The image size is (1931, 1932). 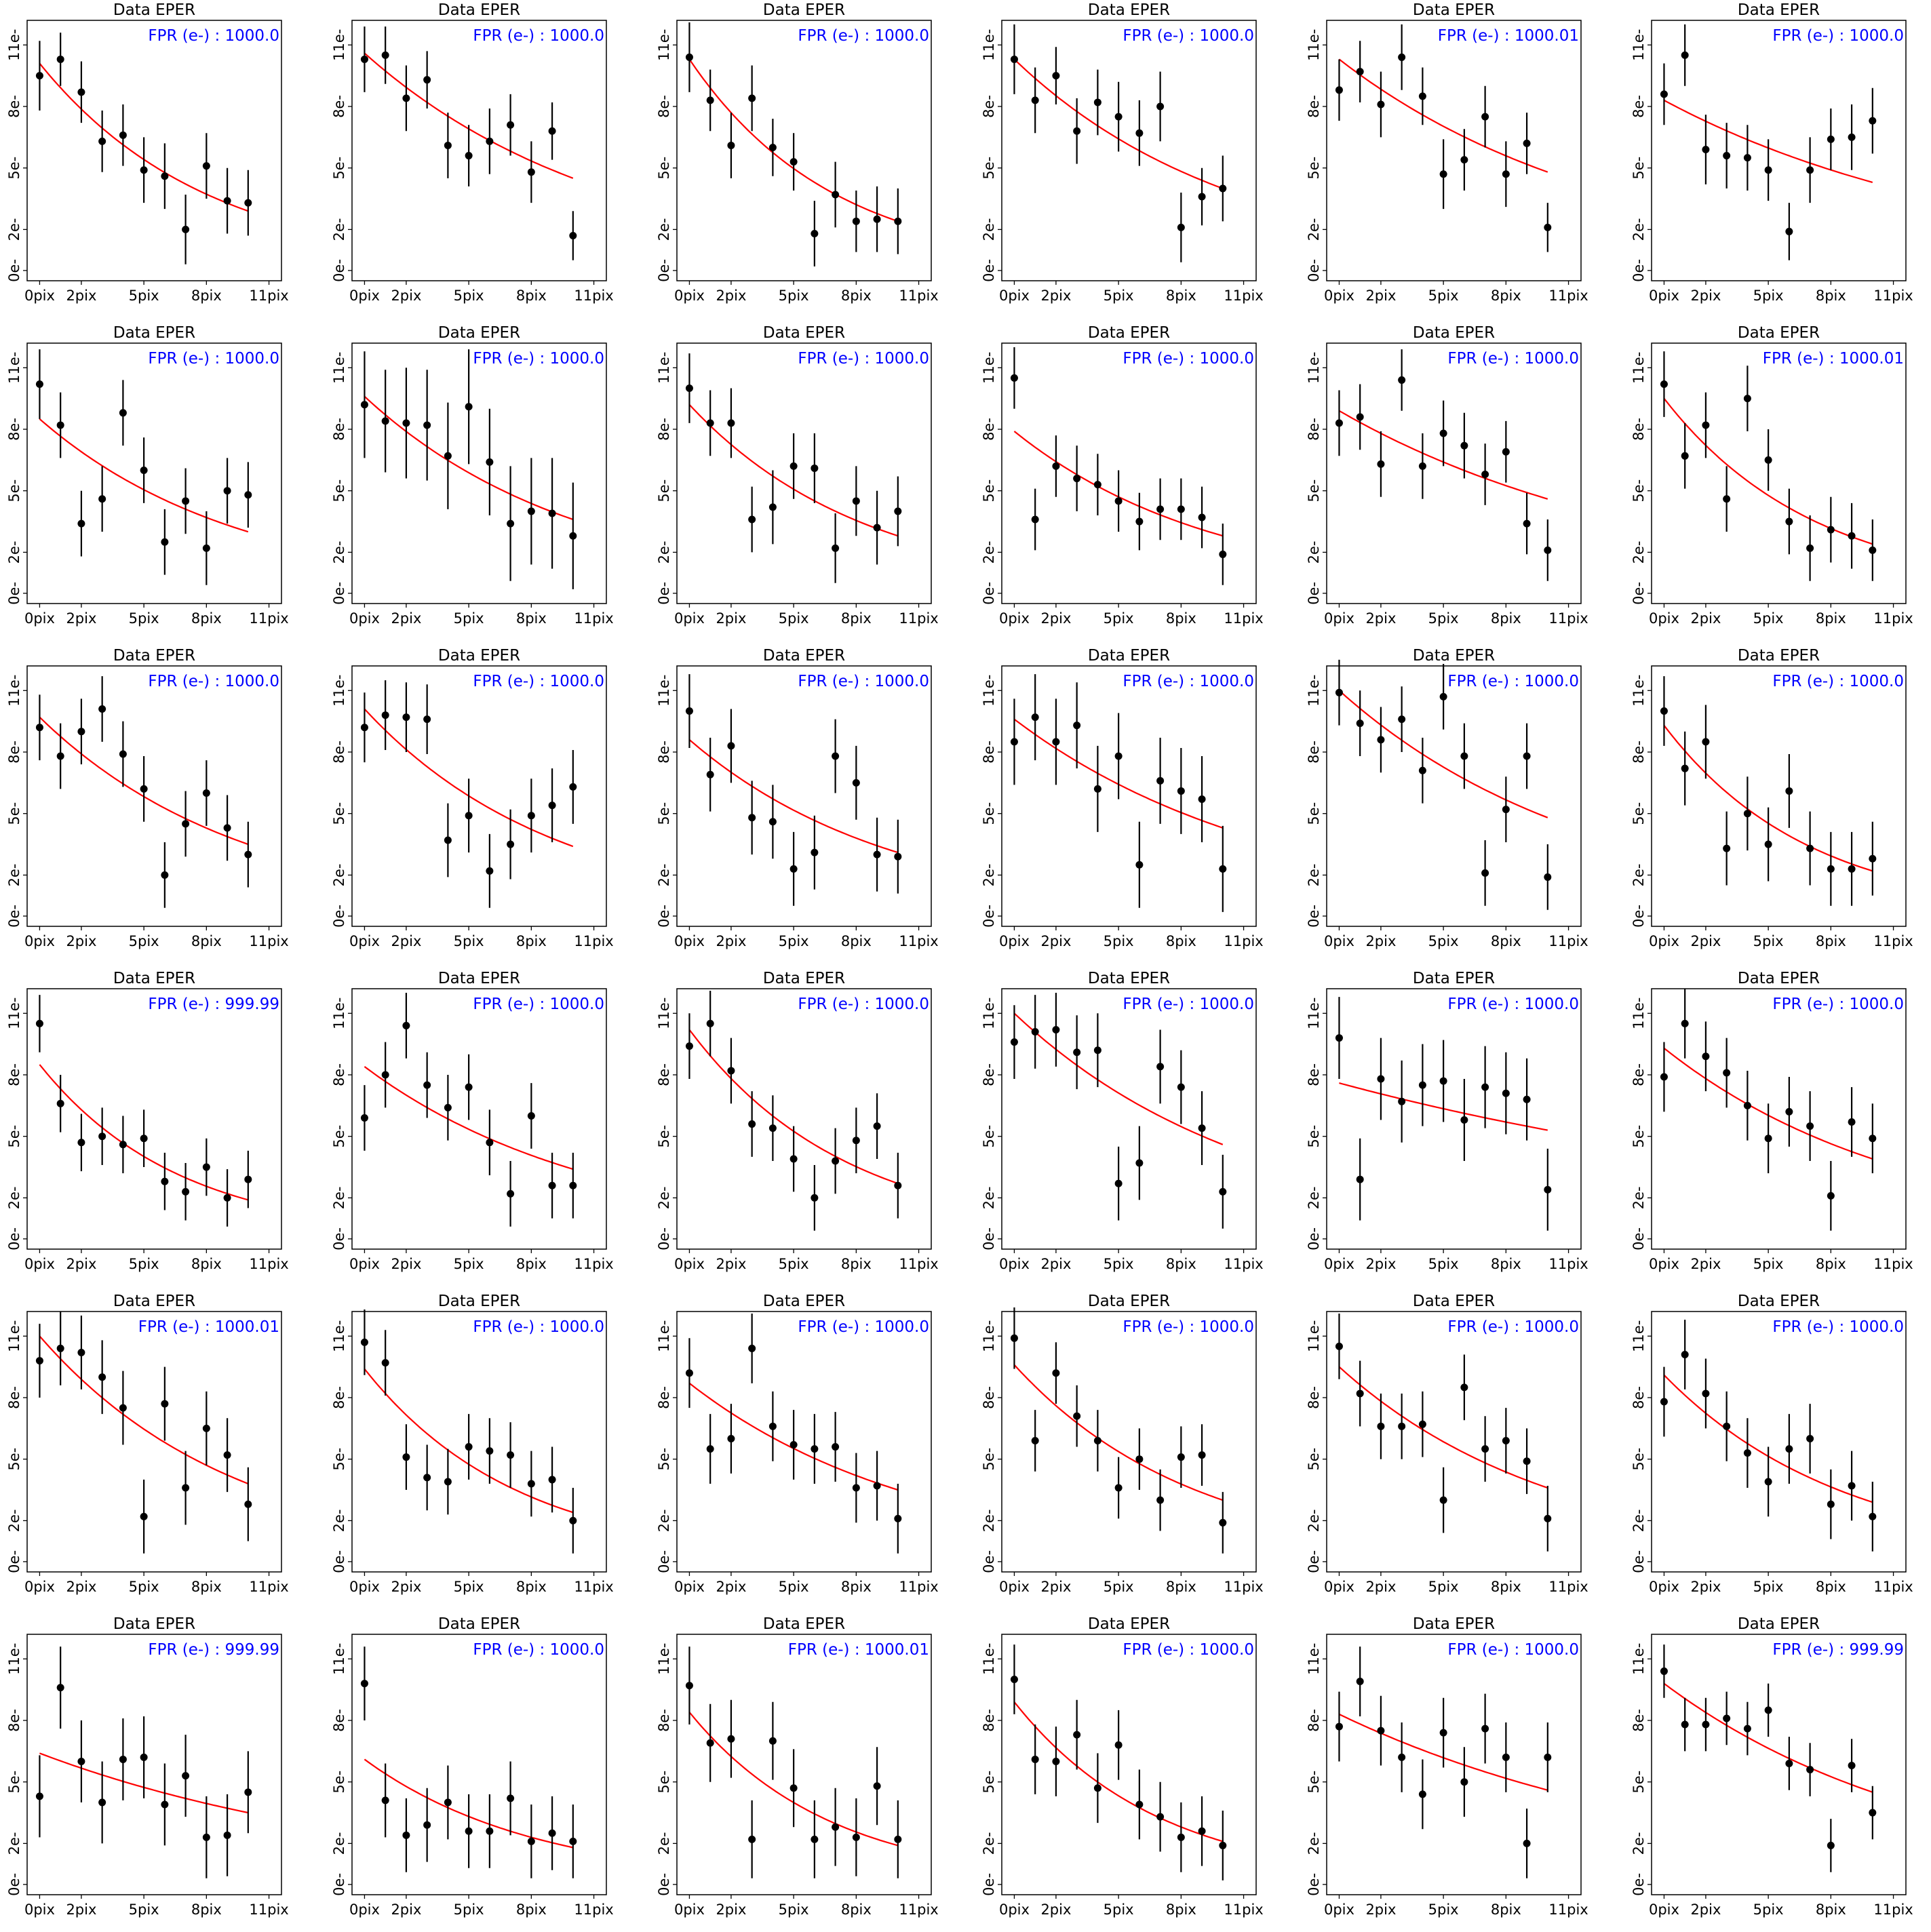 I want to click on y-tick-label: 8e-, so click(x=664, y=430).